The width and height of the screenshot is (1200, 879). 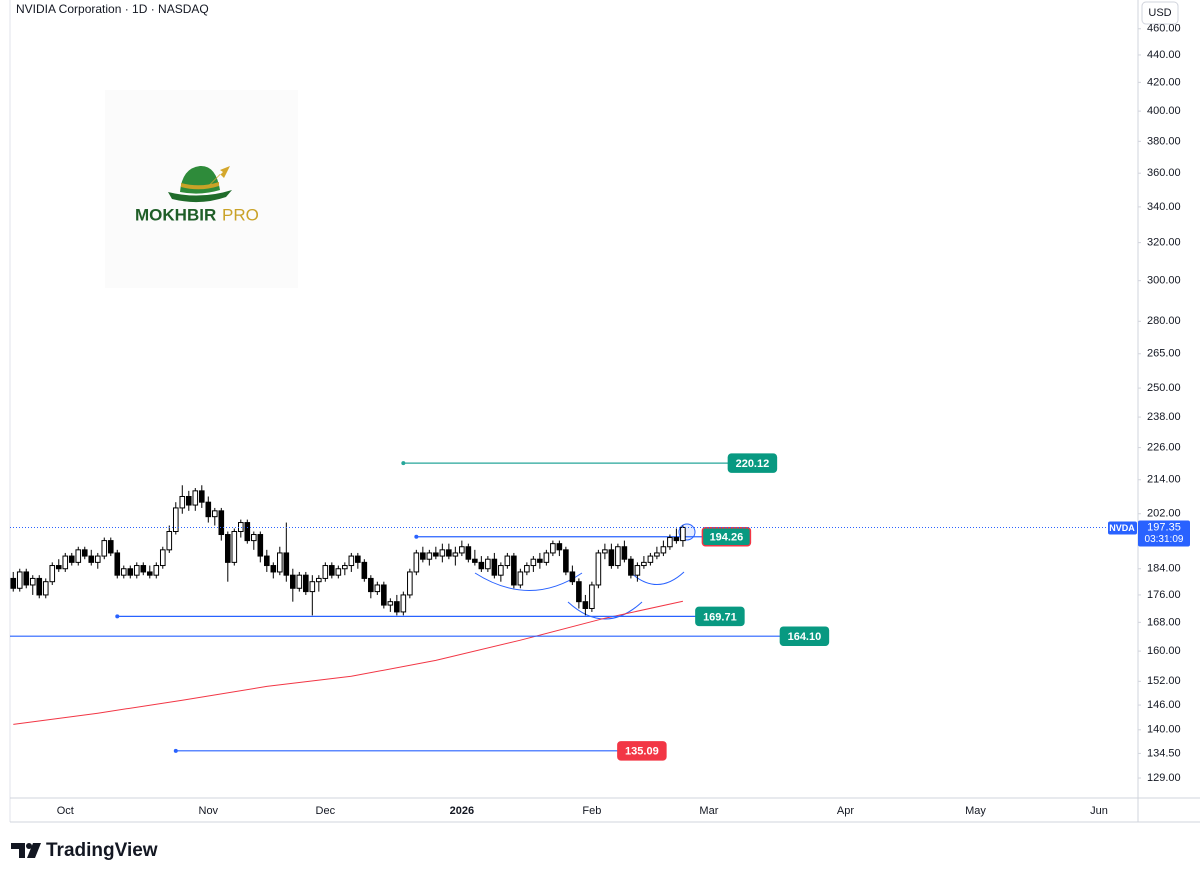 What do you see at coordinates (102, 850) in the screenshot?
I see `brand-name: TradingView` at bounding box center [102, 850].